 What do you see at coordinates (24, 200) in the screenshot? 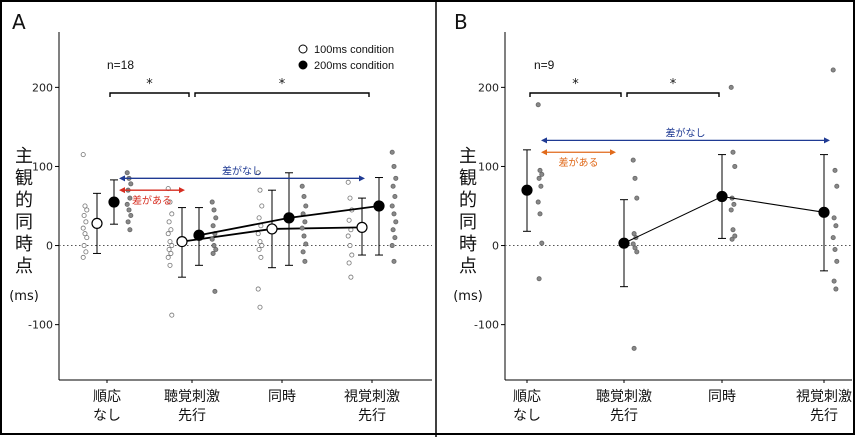
I see `panel-a-ylabel-char: 的` at bounding box center [24, 200].